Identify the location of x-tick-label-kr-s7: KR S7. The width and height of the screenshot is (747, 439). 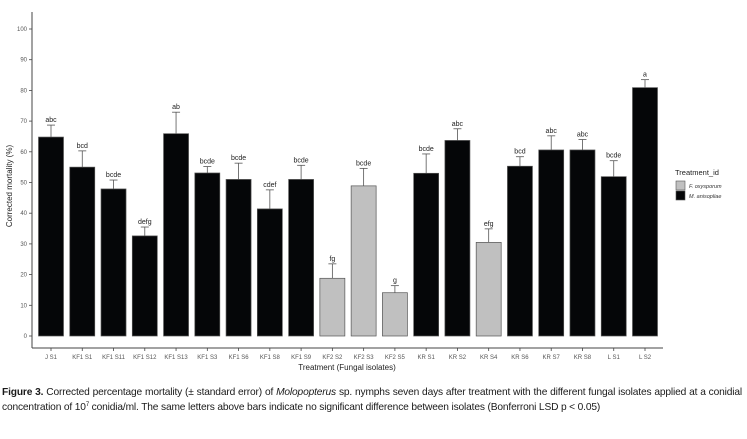
(552, 358).